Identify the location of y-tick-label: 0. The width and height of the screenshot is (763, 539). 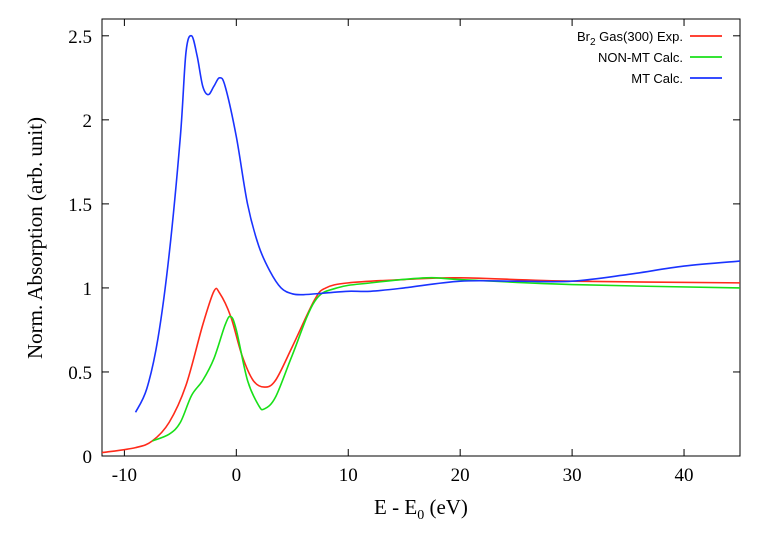
(88, 457).